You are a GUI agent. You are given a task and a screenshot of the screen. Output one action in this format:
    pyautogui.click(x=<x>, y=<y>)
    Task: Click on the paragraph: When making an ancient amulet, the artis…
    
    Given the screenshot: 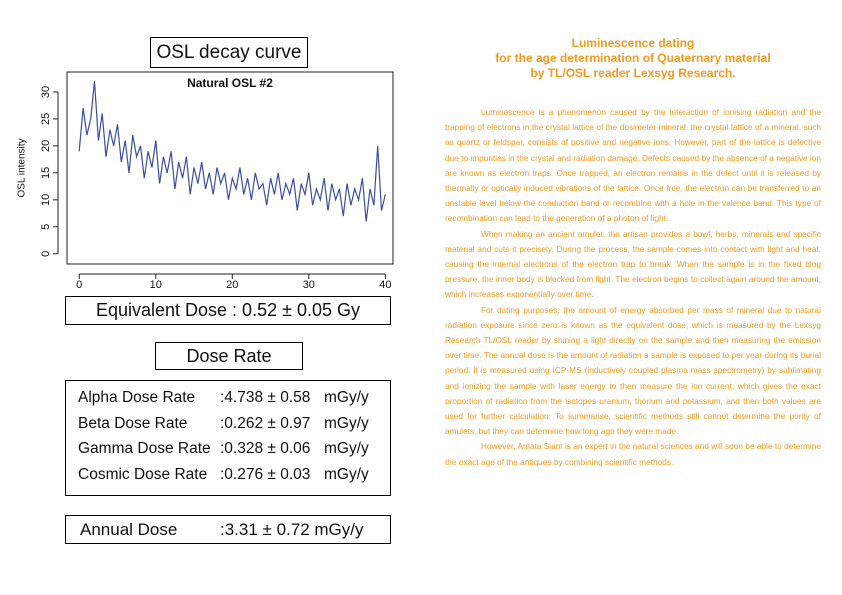 What is the action you would take?
    pyautogui.click(x=633, y=264)
    